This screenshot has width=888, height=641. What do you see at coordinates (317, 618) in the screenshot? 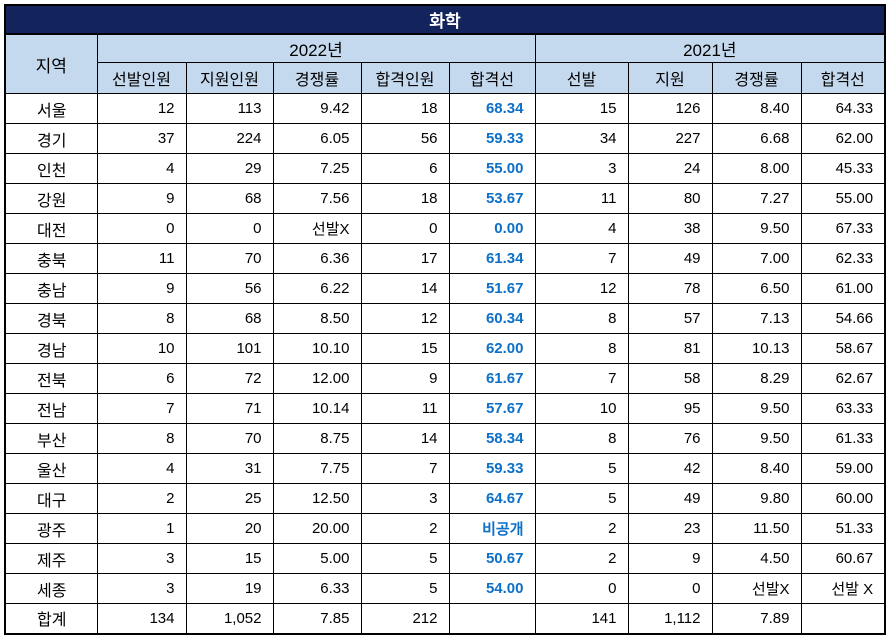
I see `cell-2022-ratio: 7.85` at bounding box center [317, 618].